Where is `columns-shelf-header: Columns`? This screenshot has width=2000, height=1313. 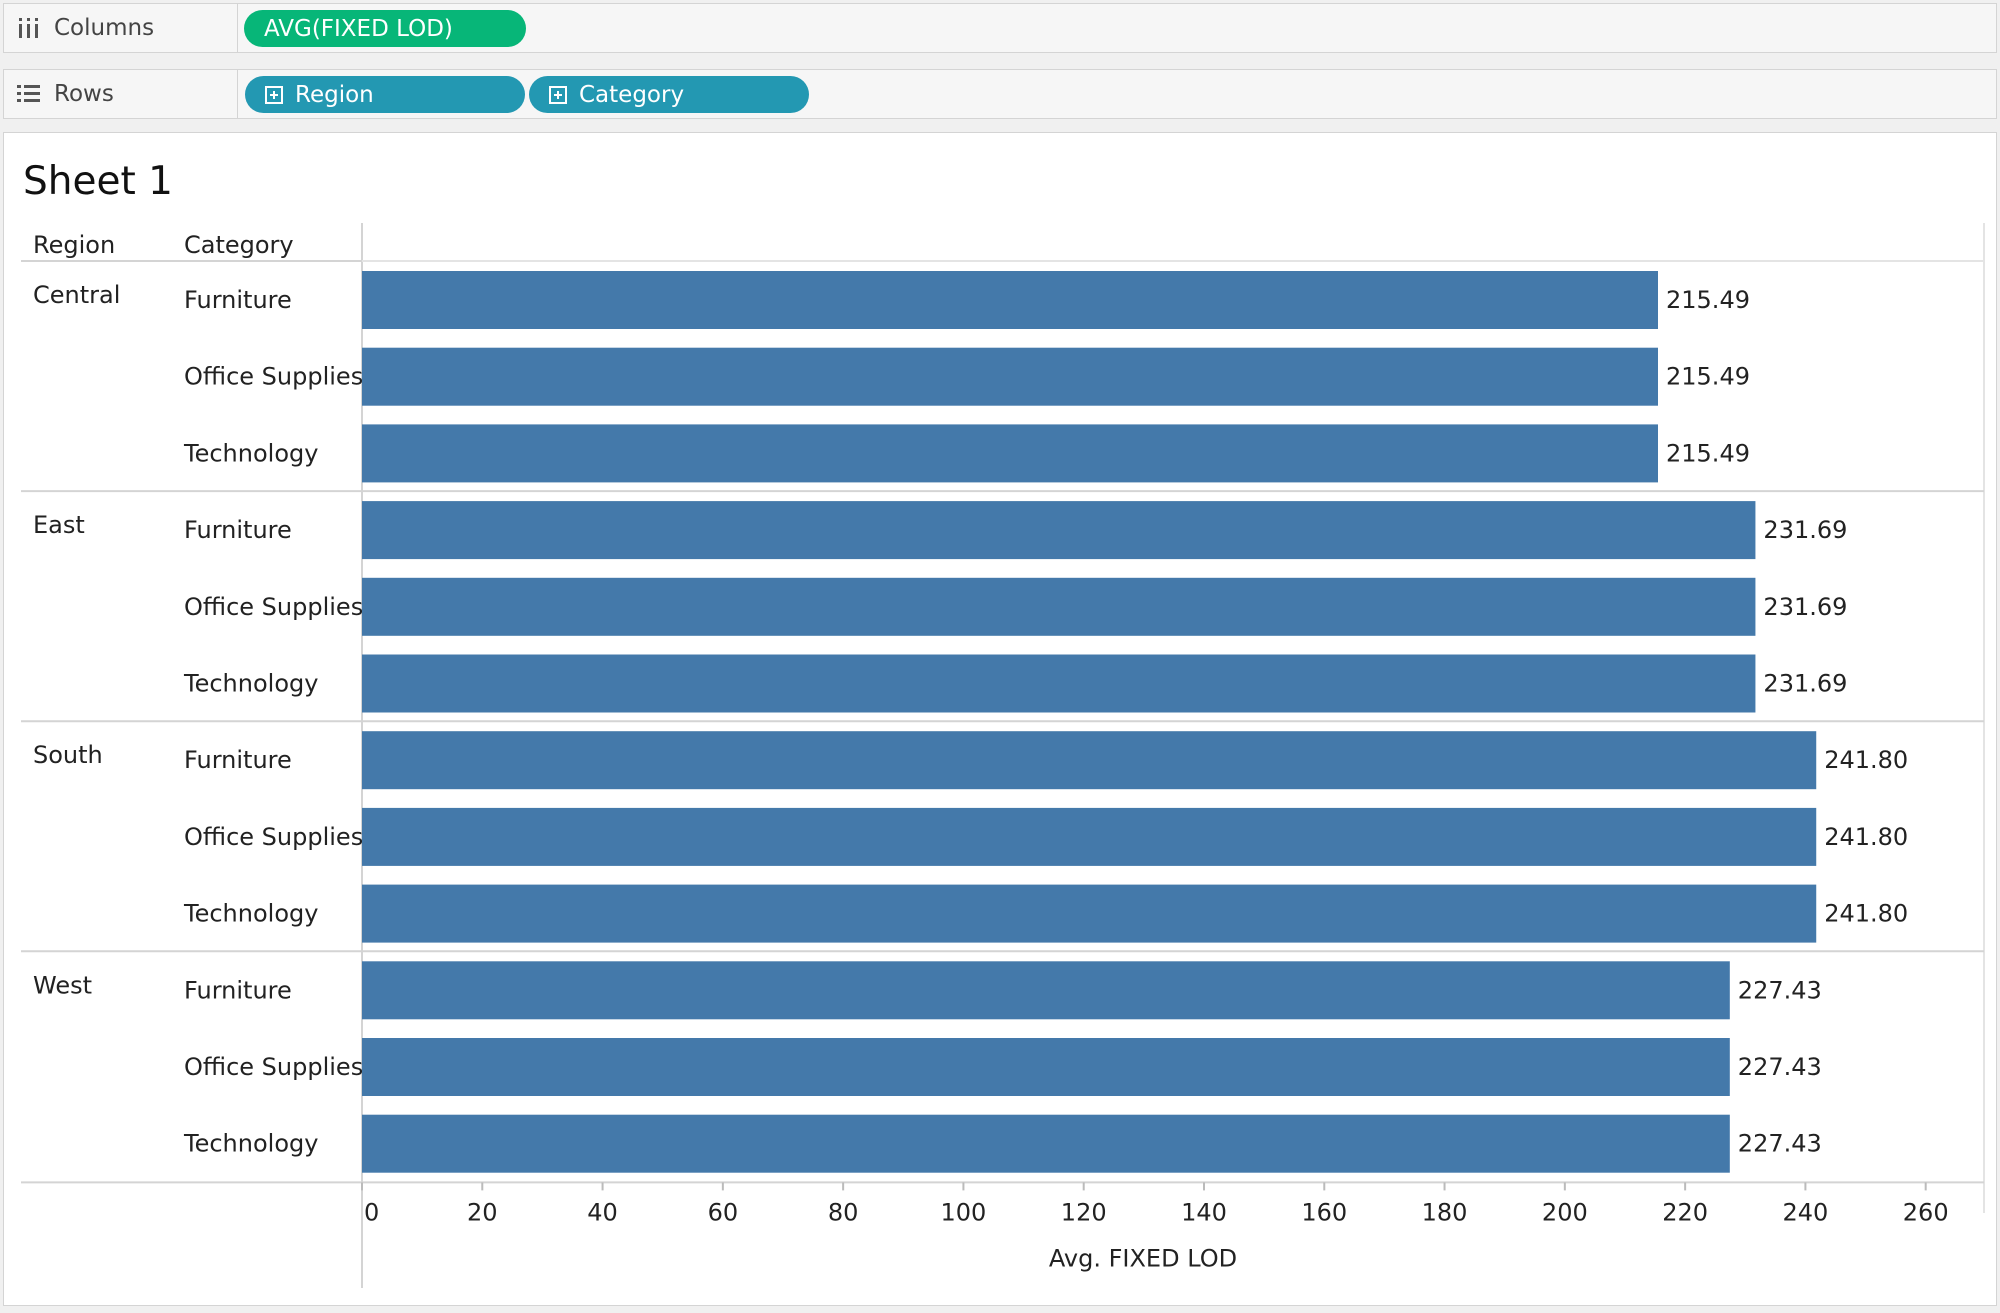
columns-shelf-header: Columns is located at coordinates (121, 28).